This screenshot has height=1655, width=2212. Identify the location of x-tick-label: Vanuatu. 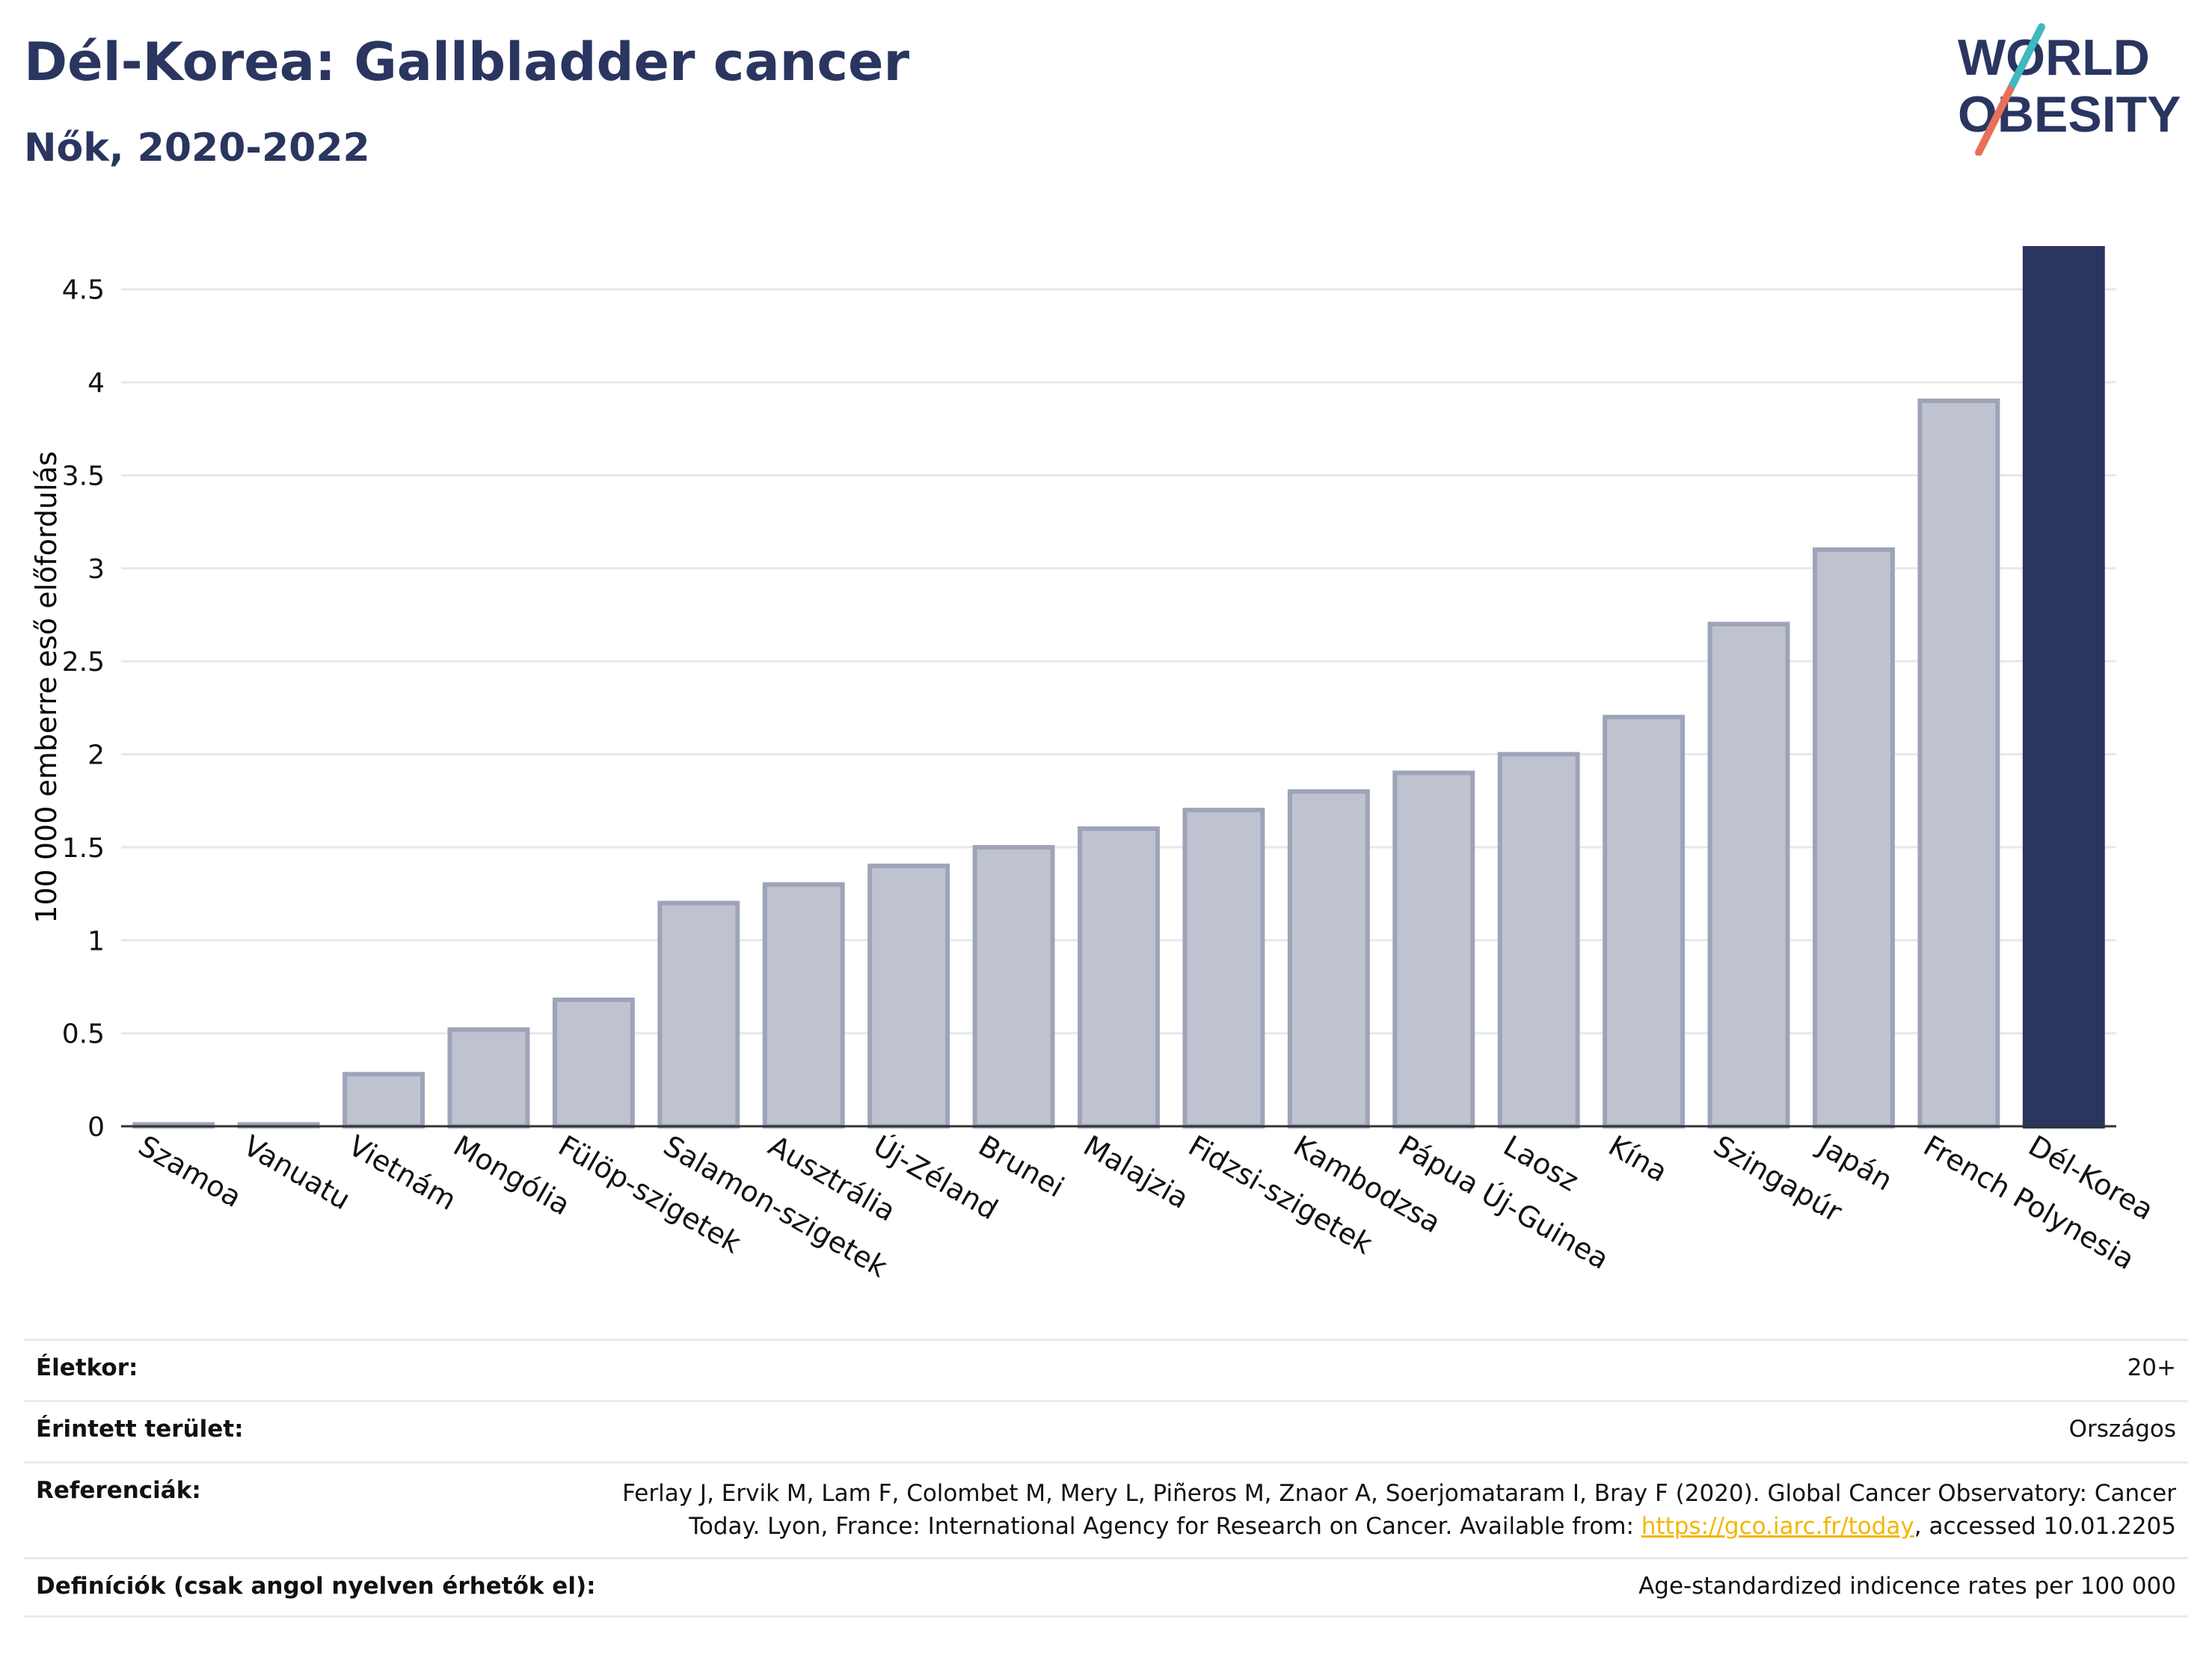
(297, 1172).